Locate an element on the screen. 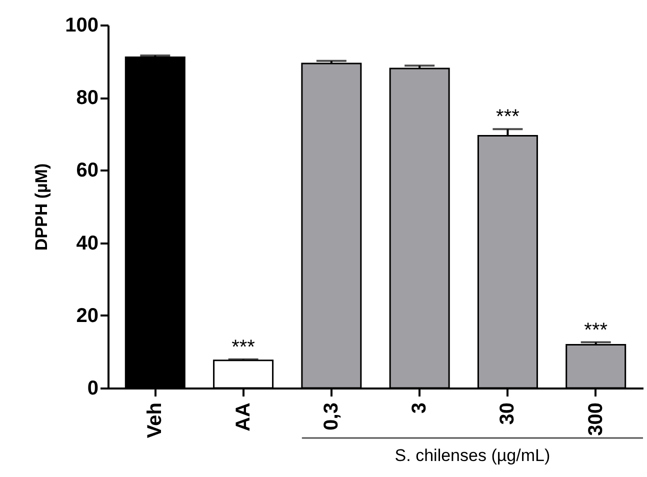 This screenshot has height=477, width=647. x-tick-label: 300 is located at coordinates (595, 419).